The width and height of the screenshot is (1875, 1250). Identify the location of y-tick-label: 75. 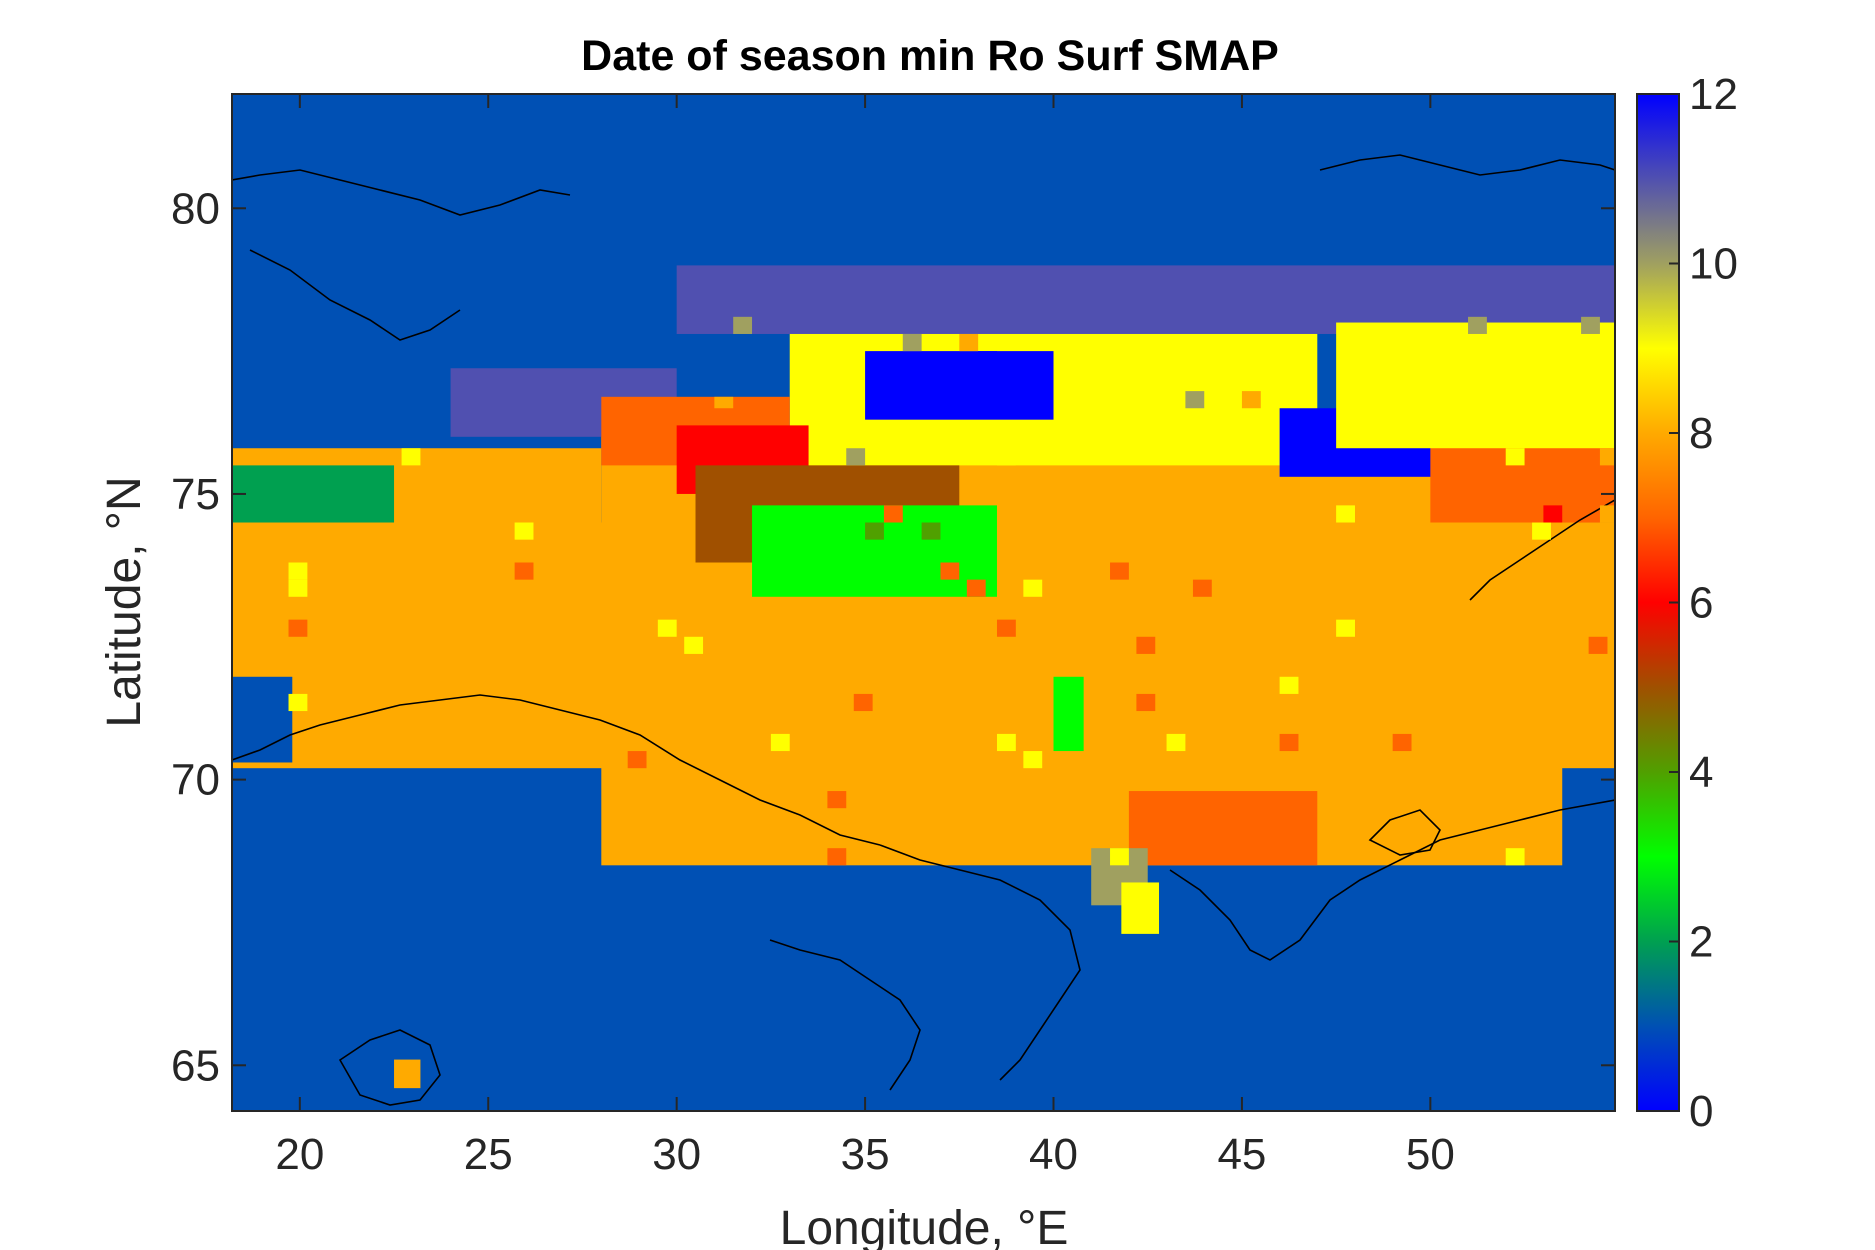
(195, 494).